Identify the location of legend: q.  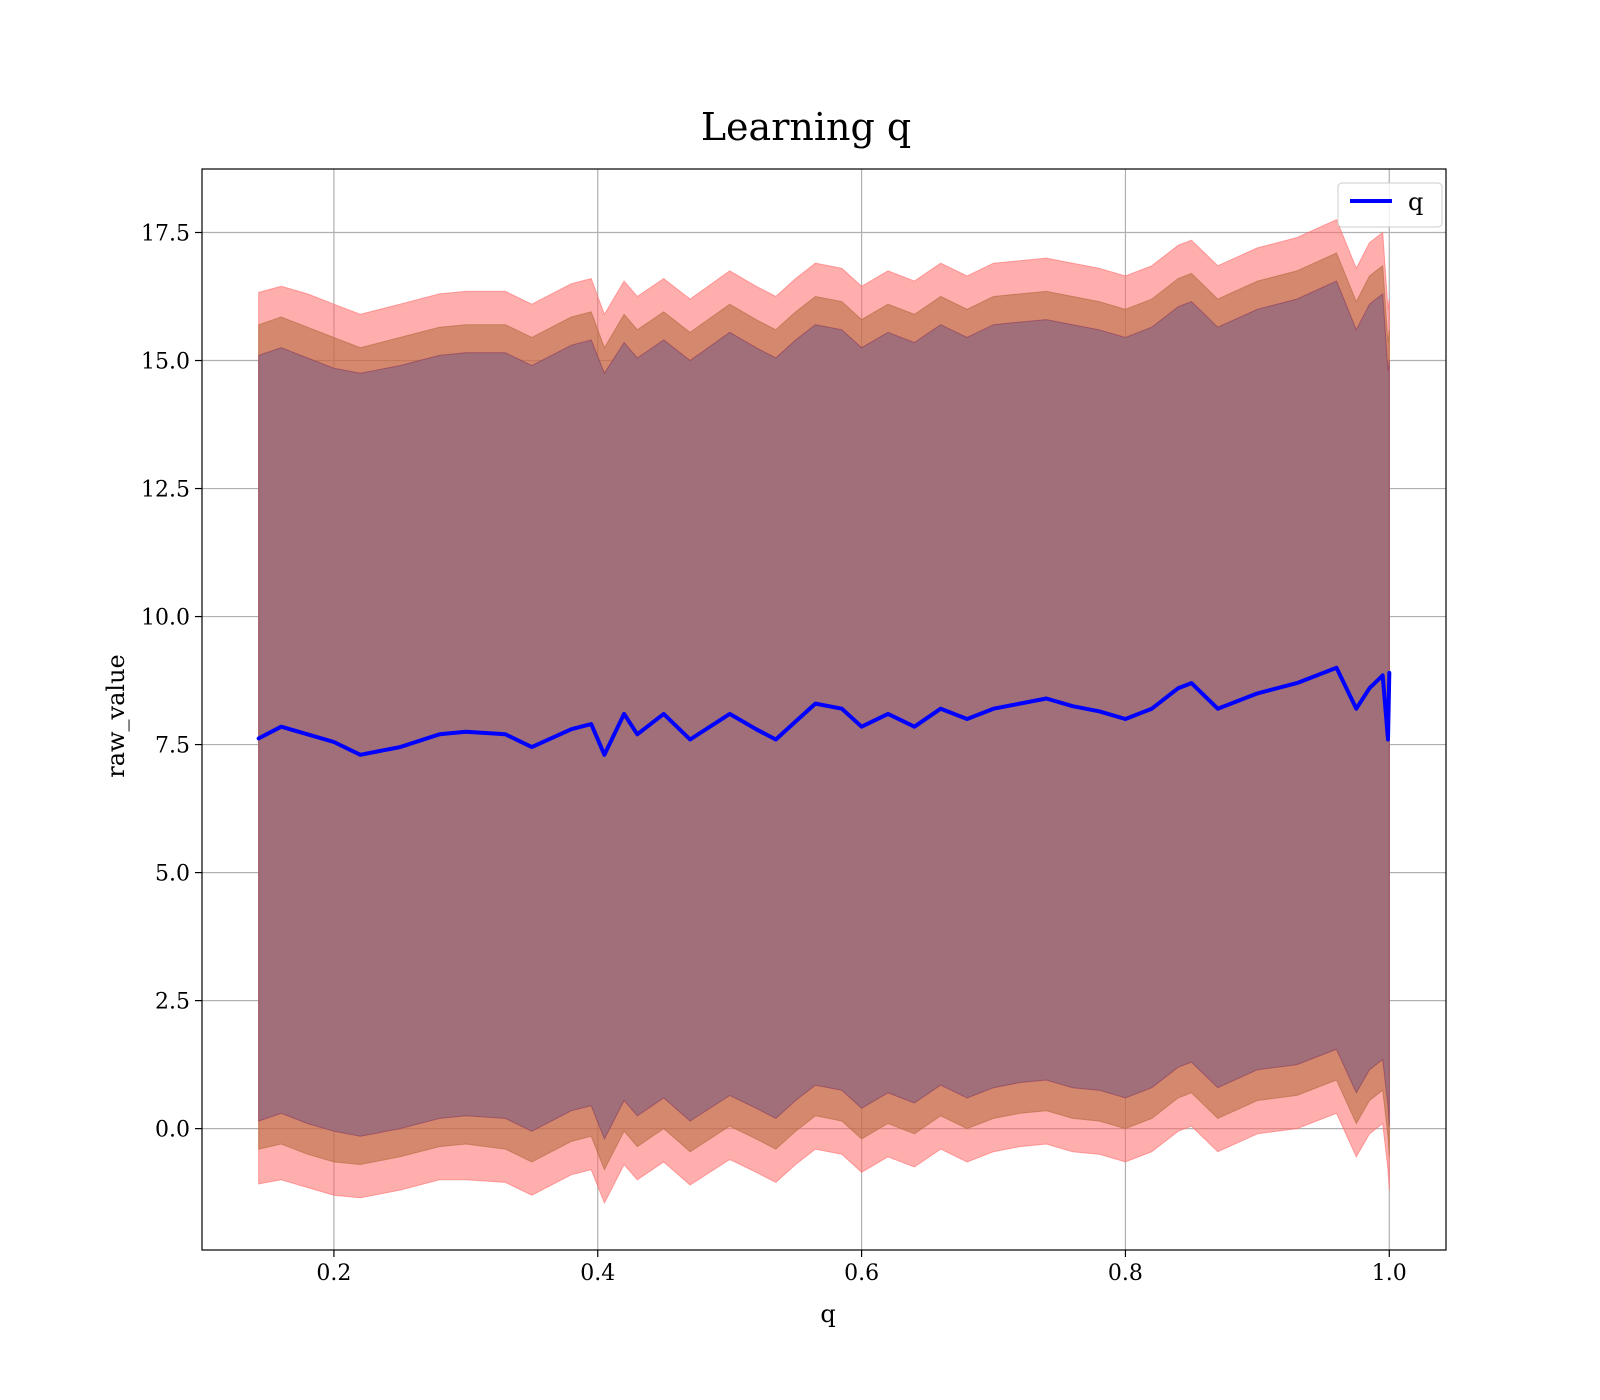
(1390, 205).